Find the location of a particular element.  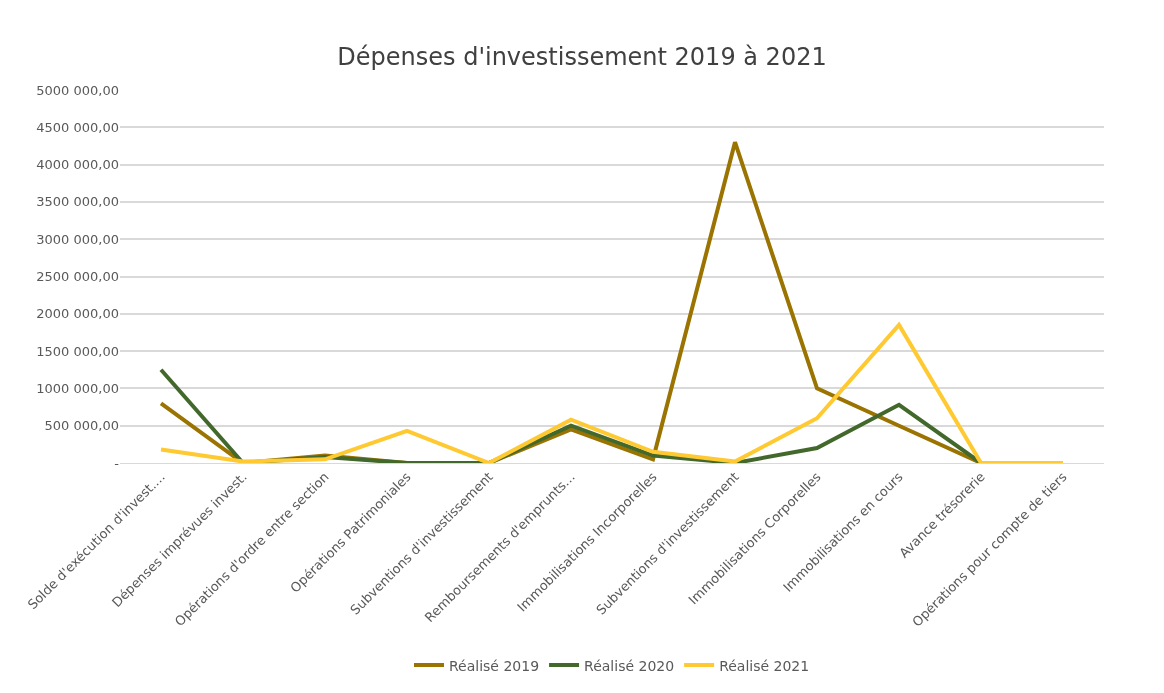

legend-label: Réalisé 2019 is located at coordinates (494, 665).